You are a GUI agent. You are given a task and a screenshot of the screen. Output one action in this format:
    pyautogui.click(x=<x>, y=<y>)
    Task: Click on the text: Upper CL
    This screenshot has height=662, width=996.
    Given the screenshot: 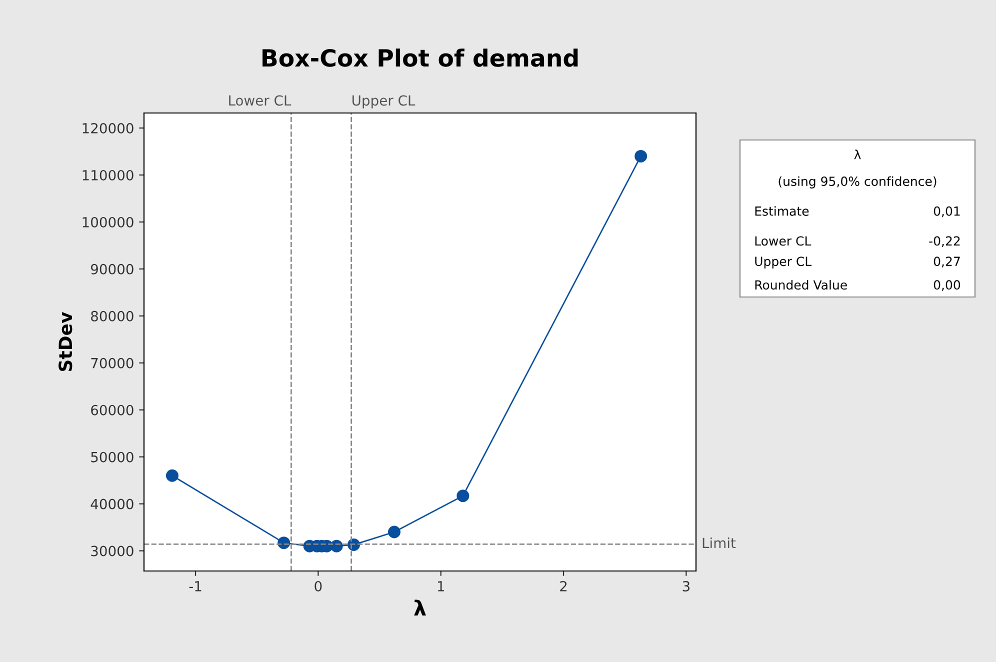 What is the action you would take?
    pyautogui.click(x=783, y=262)
    